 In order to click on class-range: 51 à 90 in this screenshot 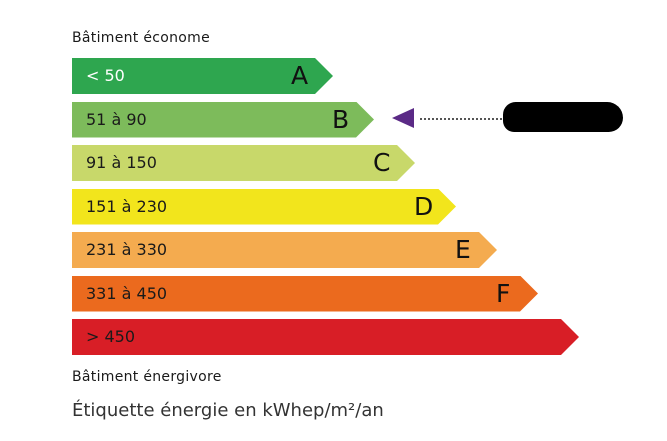, I will do `click(116, 119)`.